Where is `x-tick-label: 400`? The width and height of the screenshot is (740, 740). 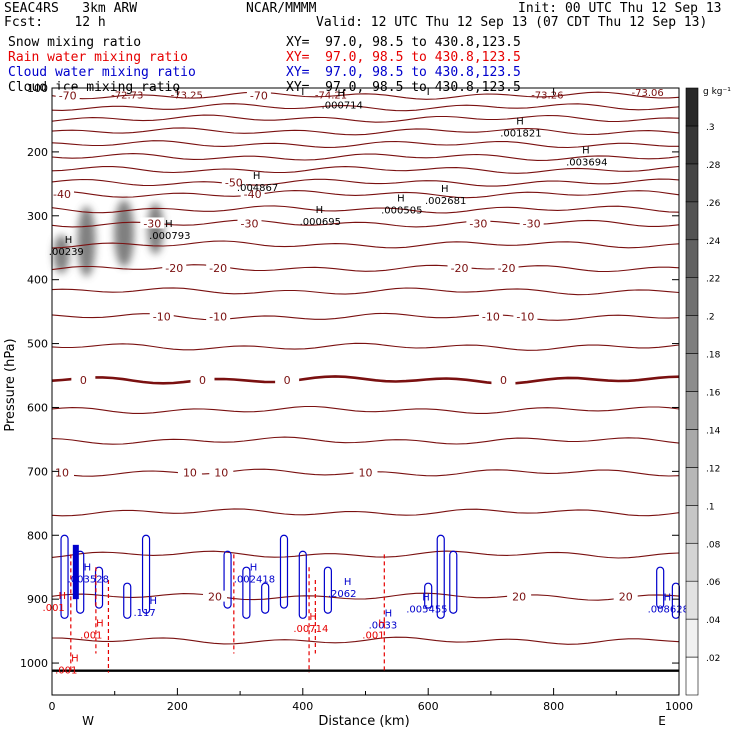 x-tick-label: 400 is located at coordinates (302, 706).